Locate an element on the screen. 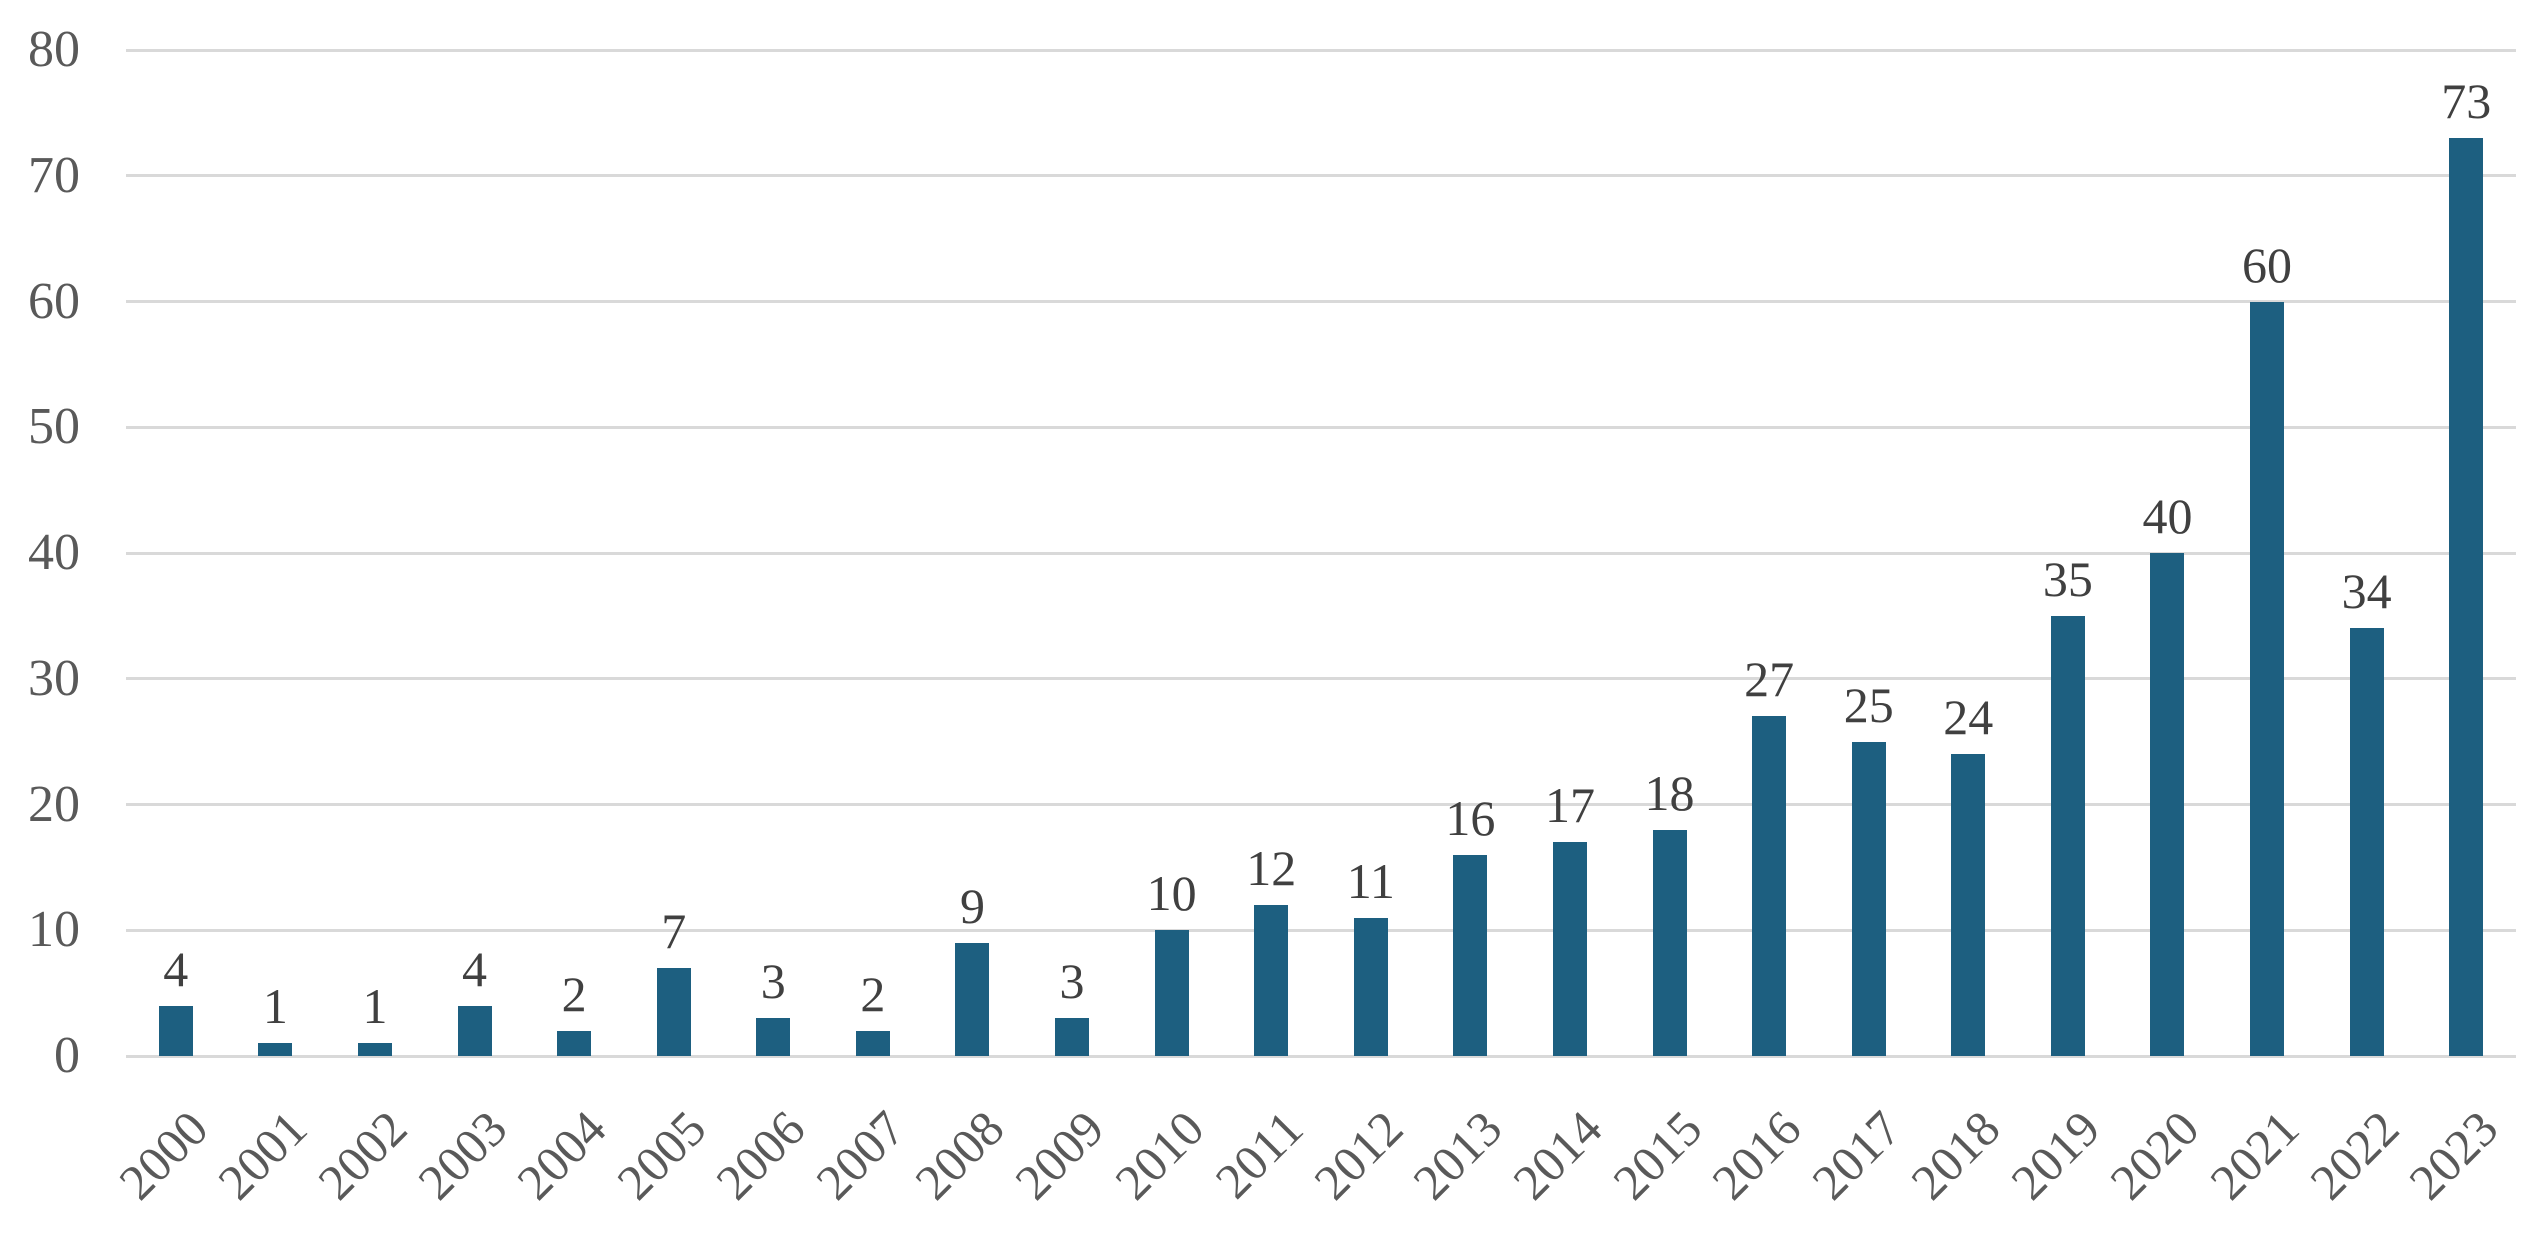  bar-2000 is located at coordinates (175, 1030).